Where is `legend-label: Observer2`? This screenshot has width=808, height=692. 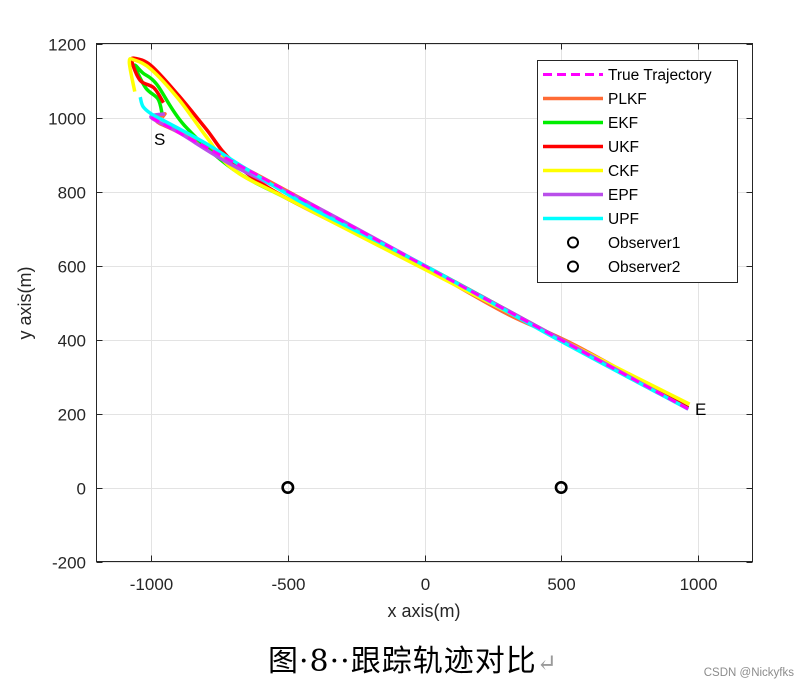
legend-label: Observer2 is located at coordinates (644, 267).